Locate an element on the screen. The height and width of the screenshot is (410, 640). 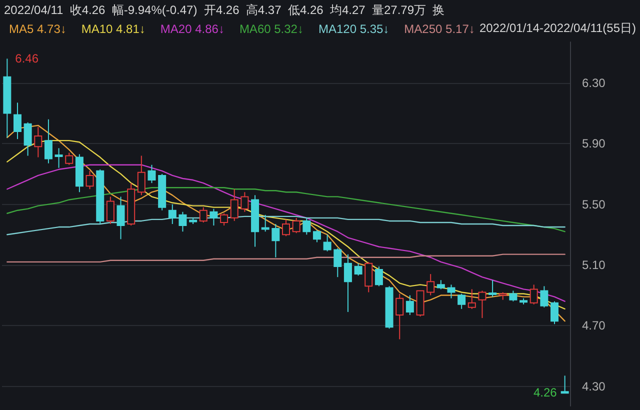
y-tick-label: 5.50 is located at coordinates (594, 204).